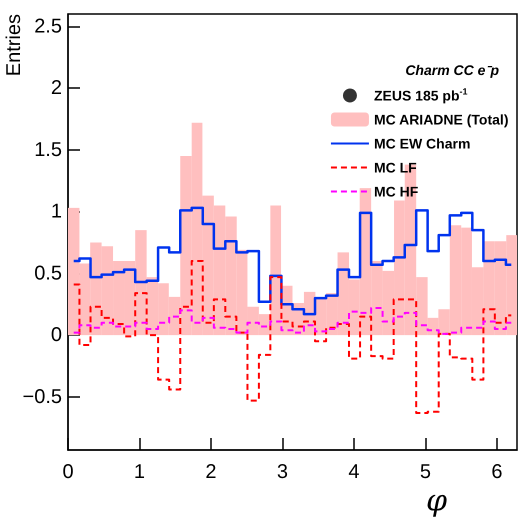 This screenshot has height=530, width=518. Describe the element at coordinates (426, 472) in the screenshot. I see `x-tick-label: 5` at that location.